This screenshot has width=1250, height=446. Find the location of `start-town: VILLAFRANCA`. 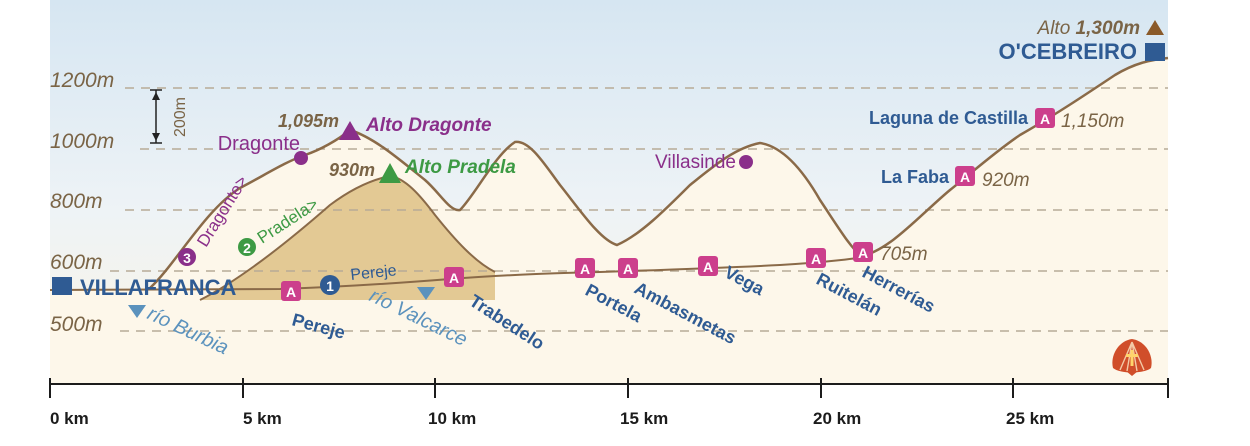

start-town: VILLAFRANCA is located at coordinates (144, 287).